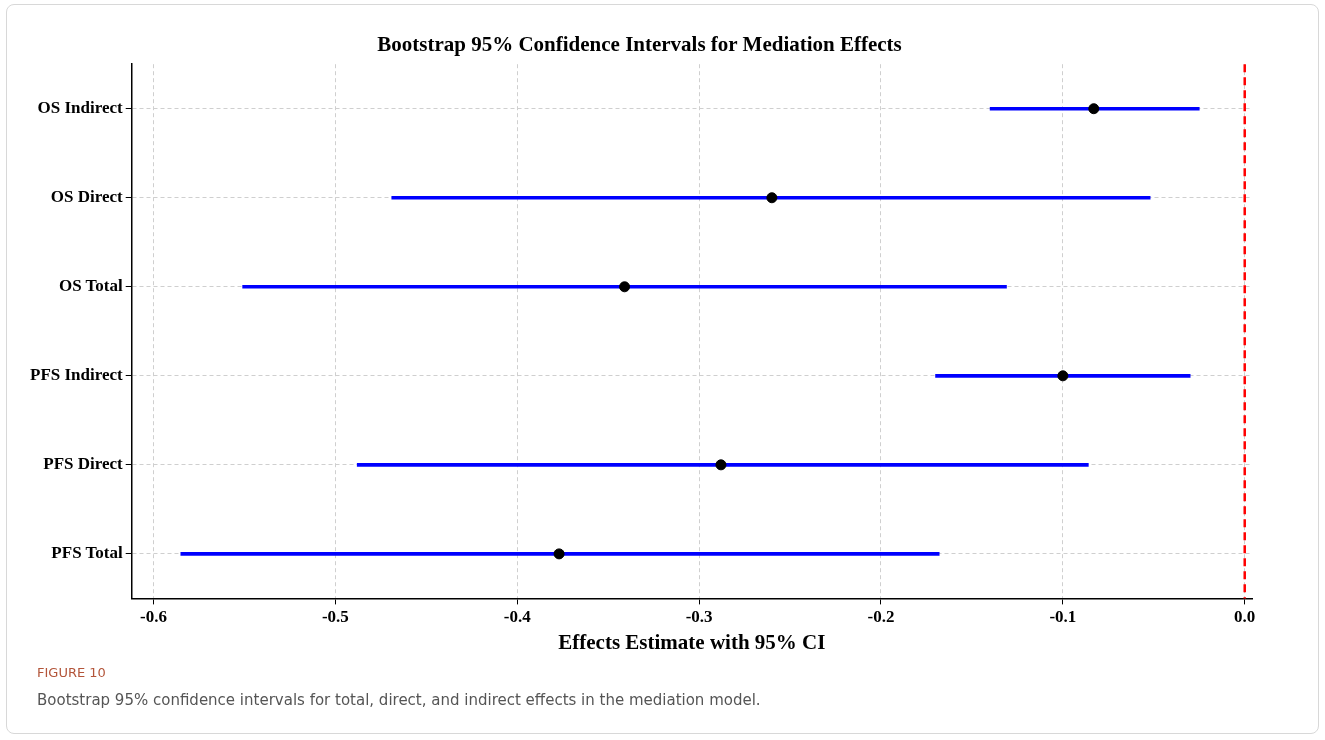  I want to click on x-tick-label: -0.6, so click(153, 616).